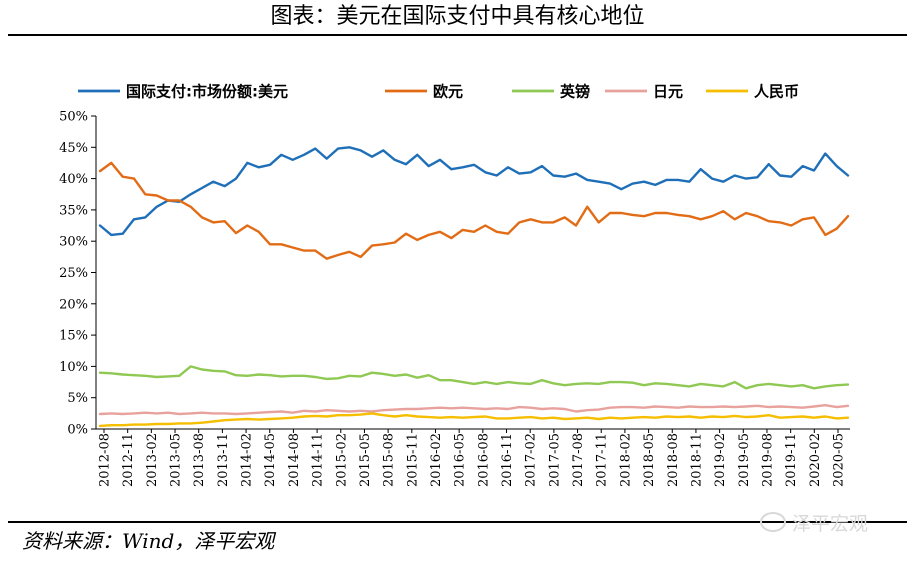 This screenshot has height=561, width=915. I want to click on source-note: 资料来源：Wind，泽平宏观, so click(148, 541).